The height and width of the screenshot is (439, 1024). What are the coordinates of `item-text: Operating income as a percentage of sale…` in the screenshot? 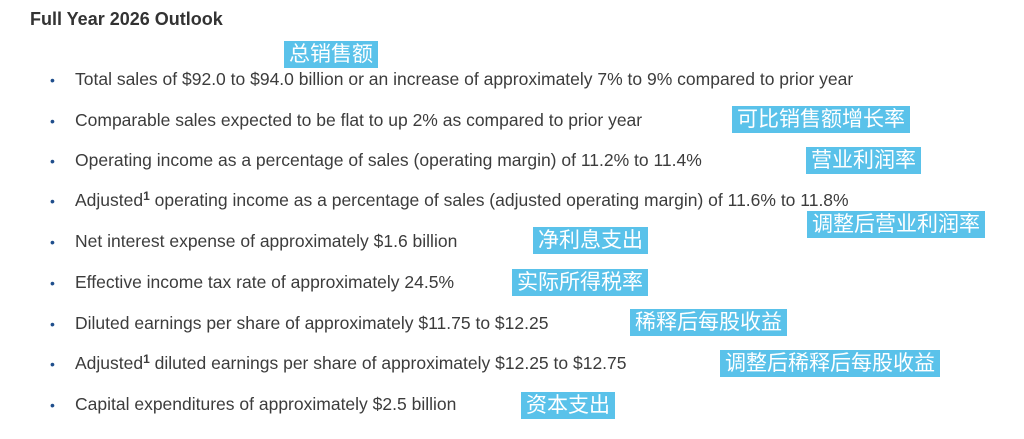 It's located at (388, 160).